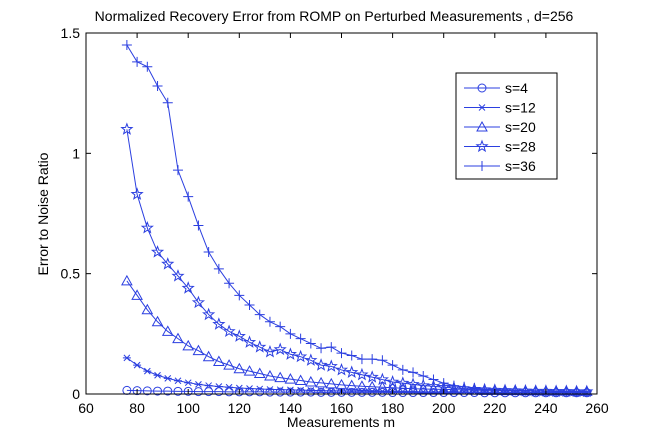  Describe the element at coordinates (506, 126) in the screenshot. I see `legend-box` at that location.